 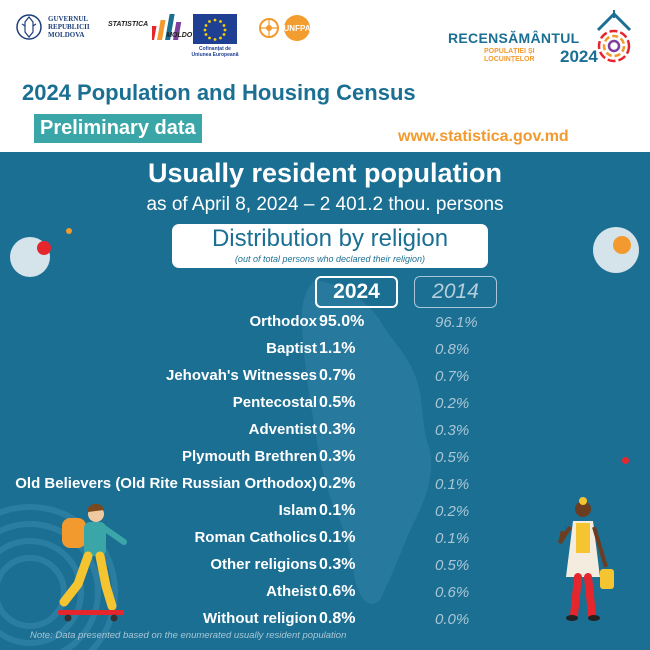 I want to click on table-row: Pentecostal 0.5% 0.2%, so click(x=325, y=407).